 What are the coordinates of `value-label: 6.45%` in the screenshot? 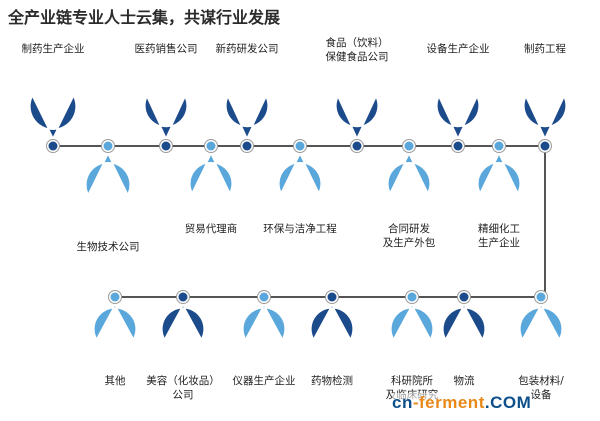 It's located at (299, 203).